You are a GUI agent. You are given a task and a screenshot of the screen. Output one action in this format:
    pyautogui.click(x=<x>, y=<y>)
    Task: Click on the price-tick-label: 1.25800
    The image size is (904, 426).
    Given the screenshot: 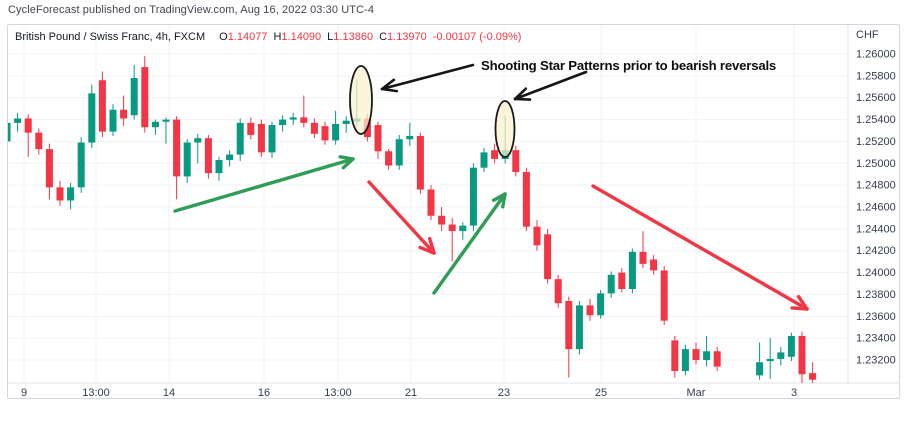 What is the action you would take?
    pyautogui.click(x=876, y=76)
    